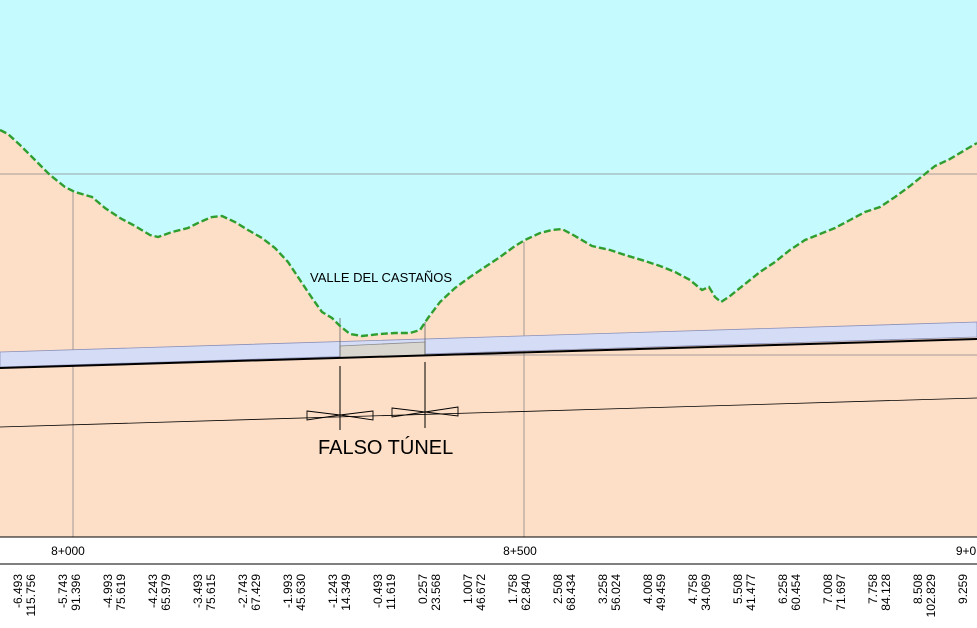  Describe the element at coordinates (558, 589) in the screenshot. I see `guitar-value-top: 2.508` at that location.